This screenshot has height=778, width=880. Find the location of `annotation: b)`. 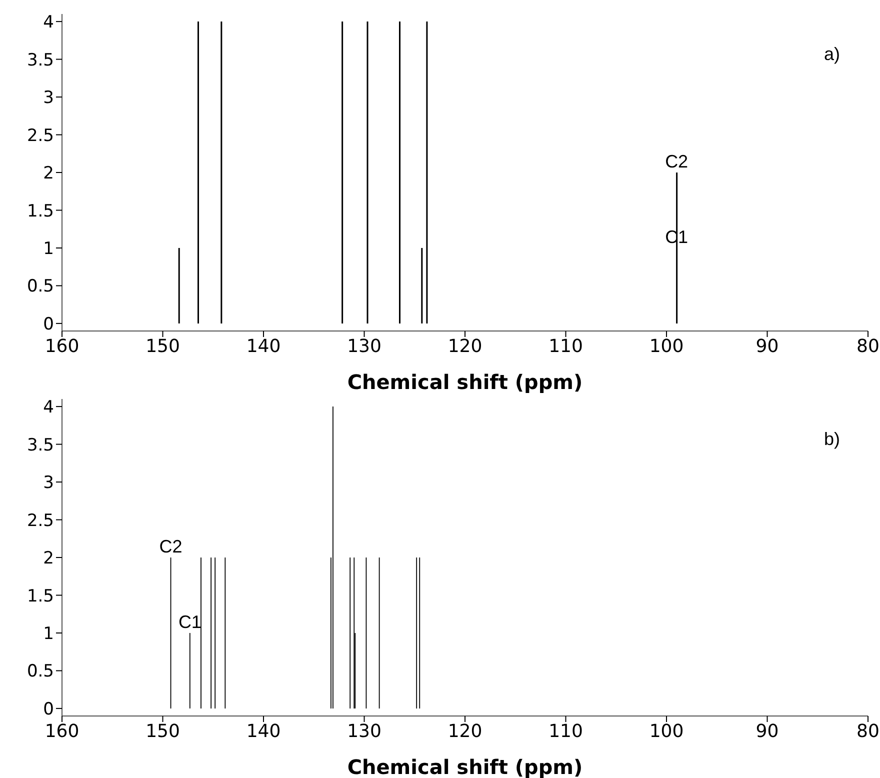

annotation: b) is located at coordinates (832, 439).